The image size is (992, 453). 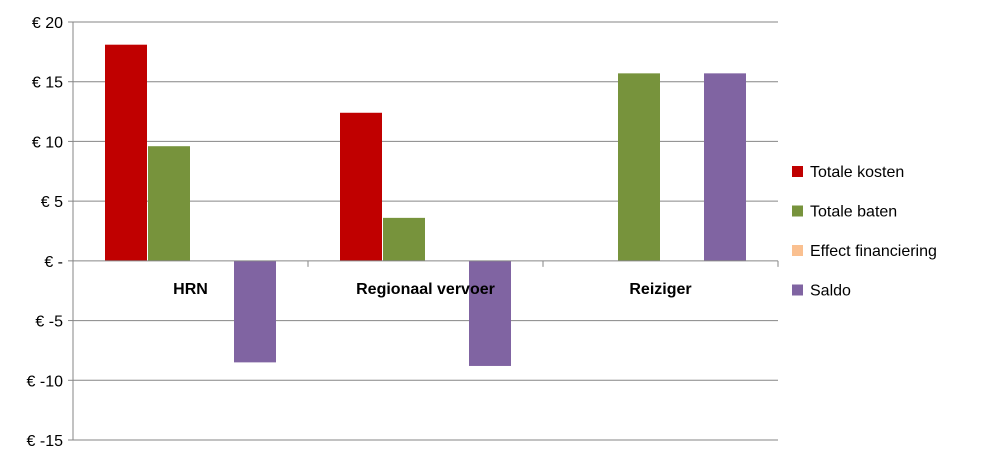 I want to click on legend-label: Totale baten, so click(x=853, y=212).